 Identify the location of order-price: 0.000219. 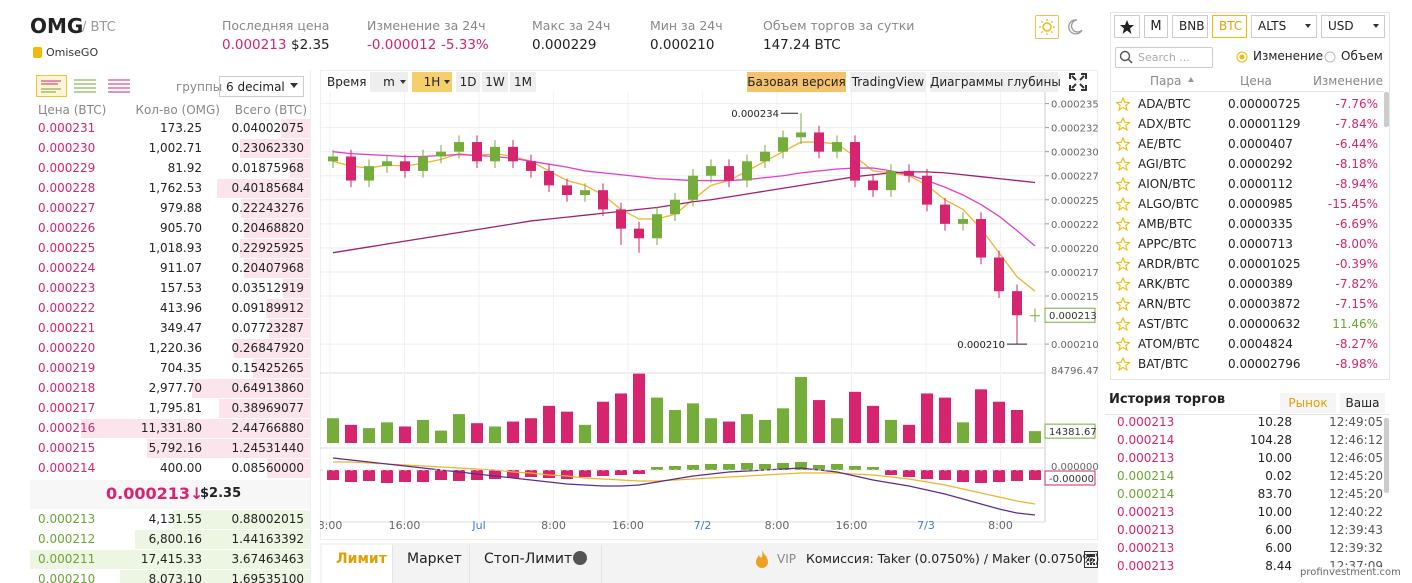
(67, 368).